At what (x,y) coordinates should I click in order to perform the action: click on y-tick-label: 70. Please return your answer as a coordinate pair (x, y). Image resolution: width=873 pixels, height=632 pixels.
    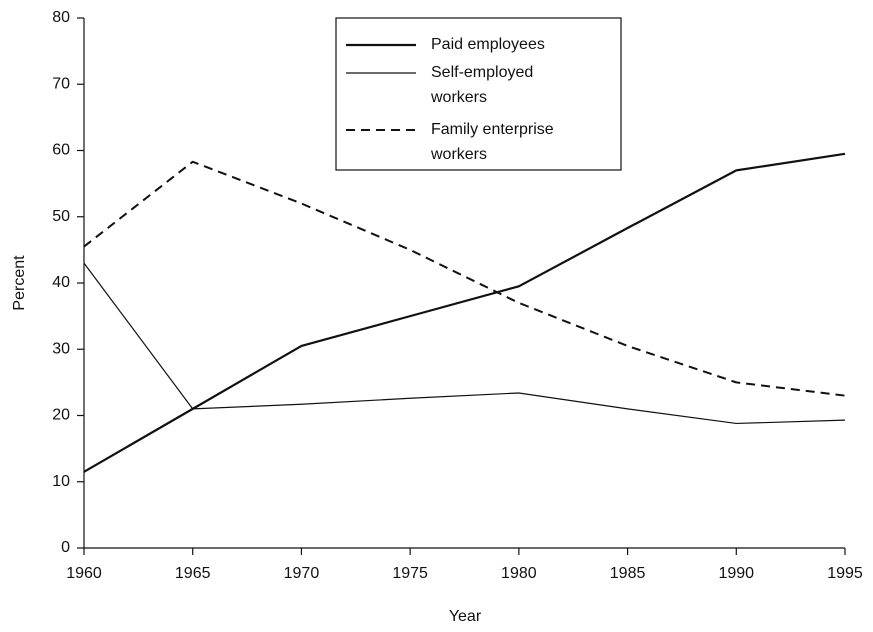
    Looking at the image, I should click on (61, 83).